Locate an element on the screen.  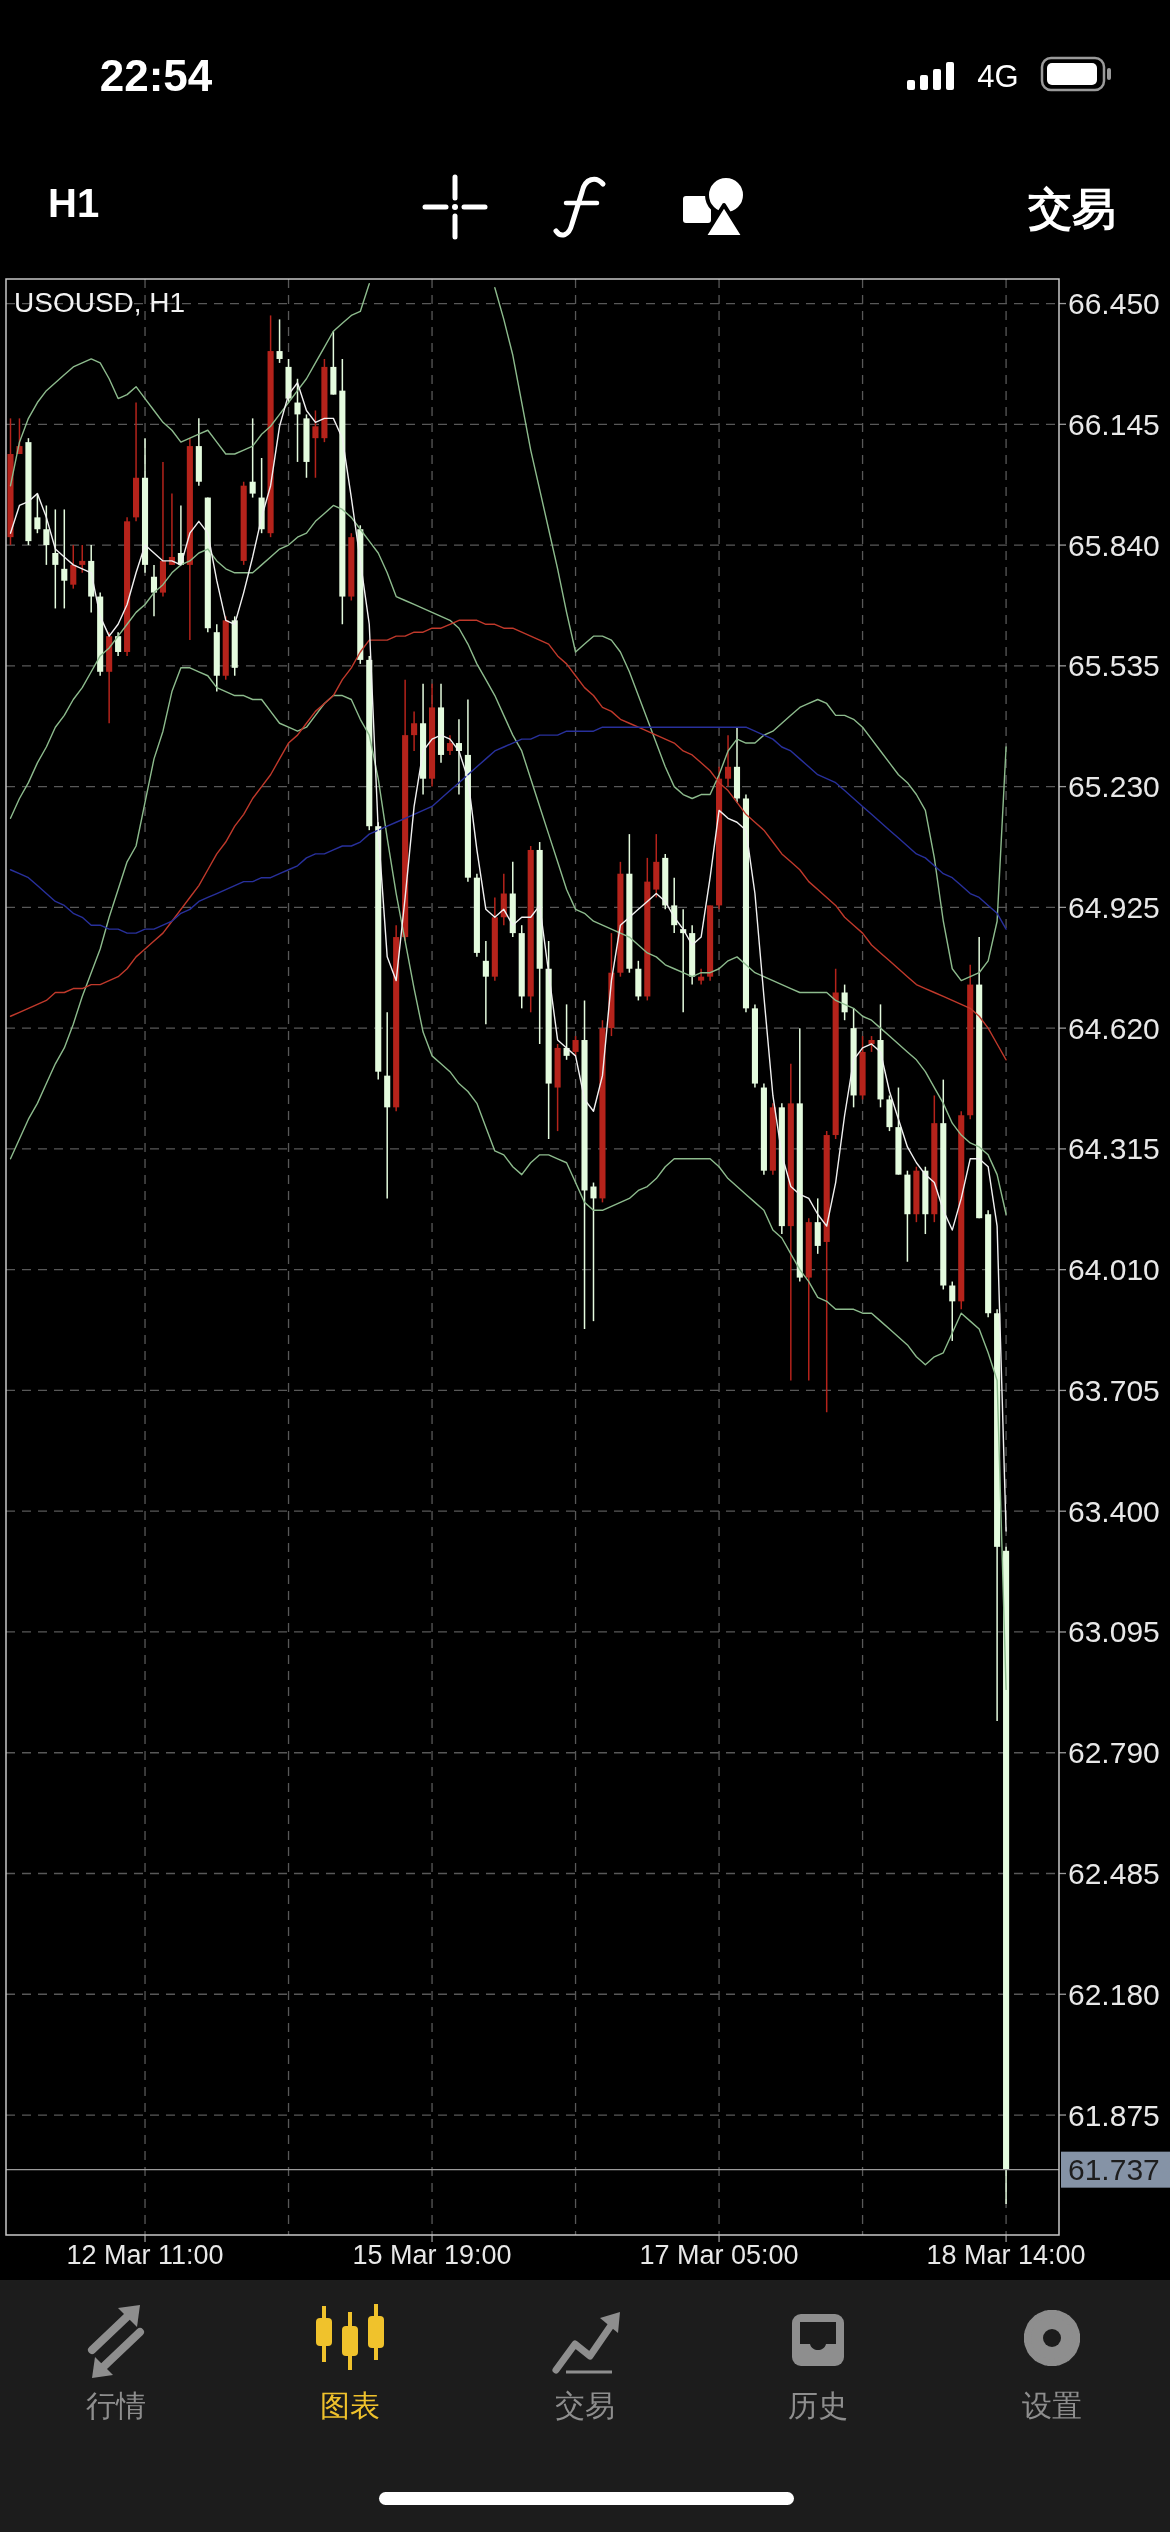
y-tick-label: 65.840 is located at coordinates (1114, 545).